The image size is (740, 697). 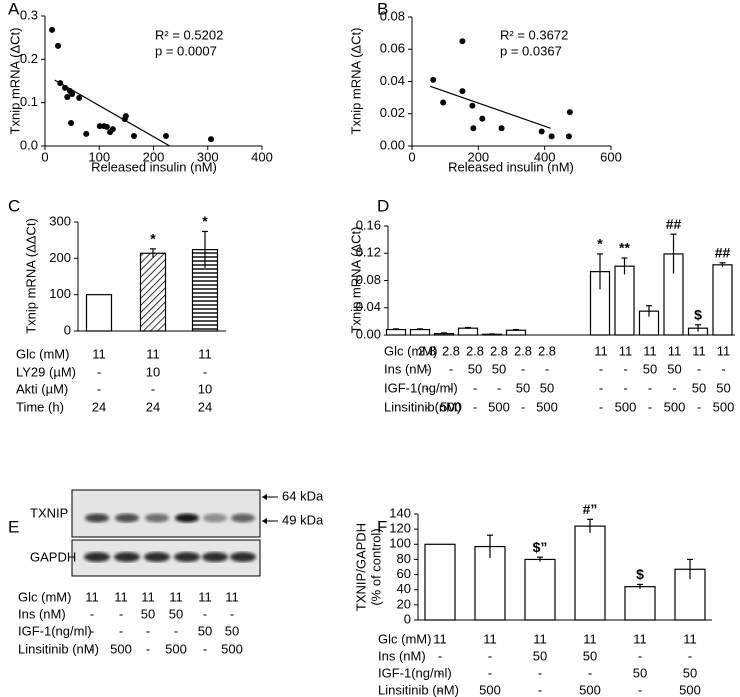 I want to click on y-tick-label: 0.08, so click(x=368, y=279).